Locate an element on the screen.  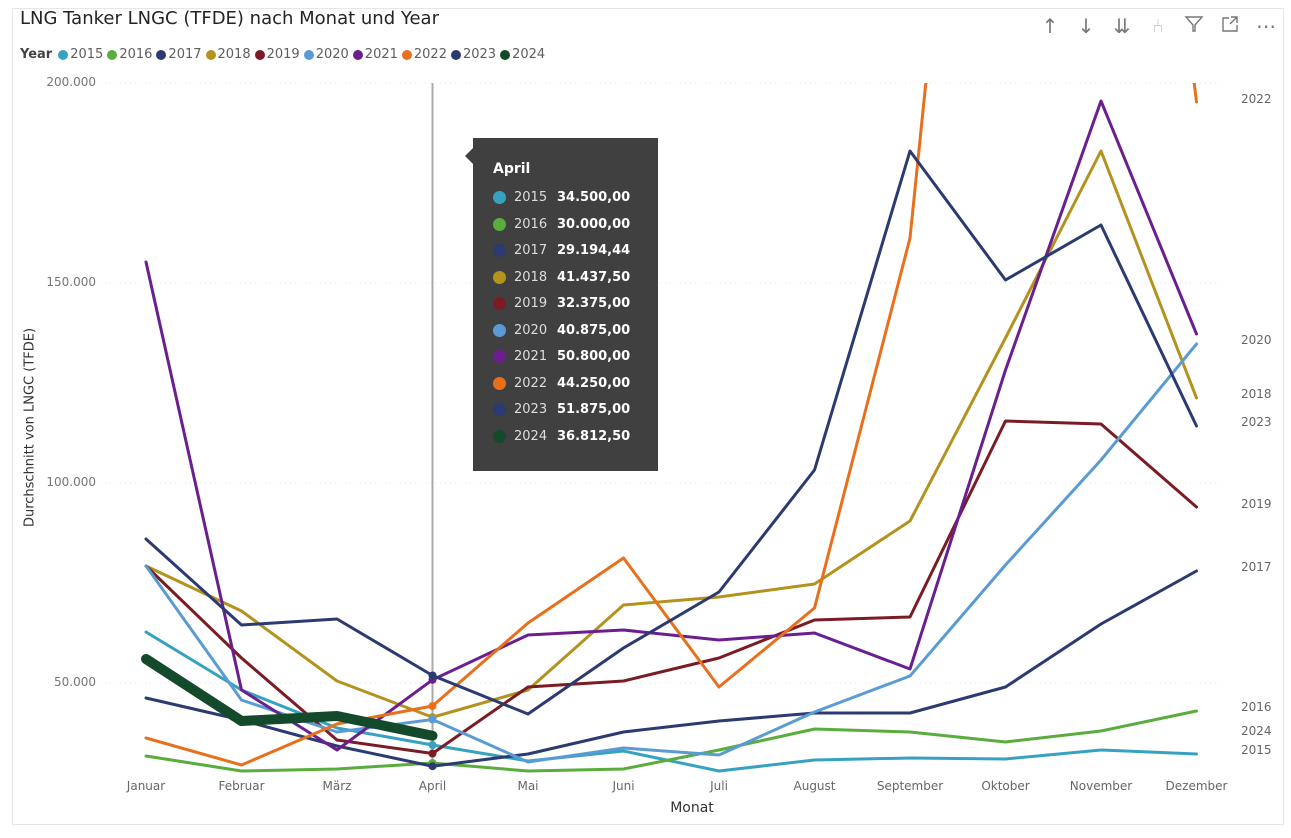
tooltip-row: 2021 50.800,00 is located at coordinates (561, 356).